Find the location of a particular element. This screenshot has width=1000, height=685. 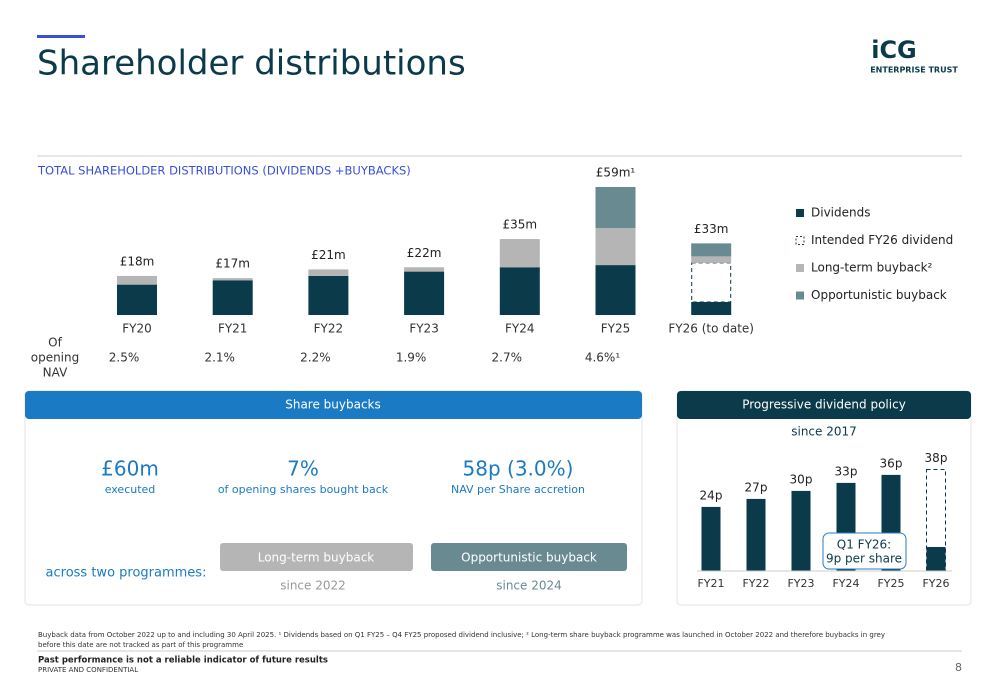

value-label: 30p is located at coordinates (801, 479).